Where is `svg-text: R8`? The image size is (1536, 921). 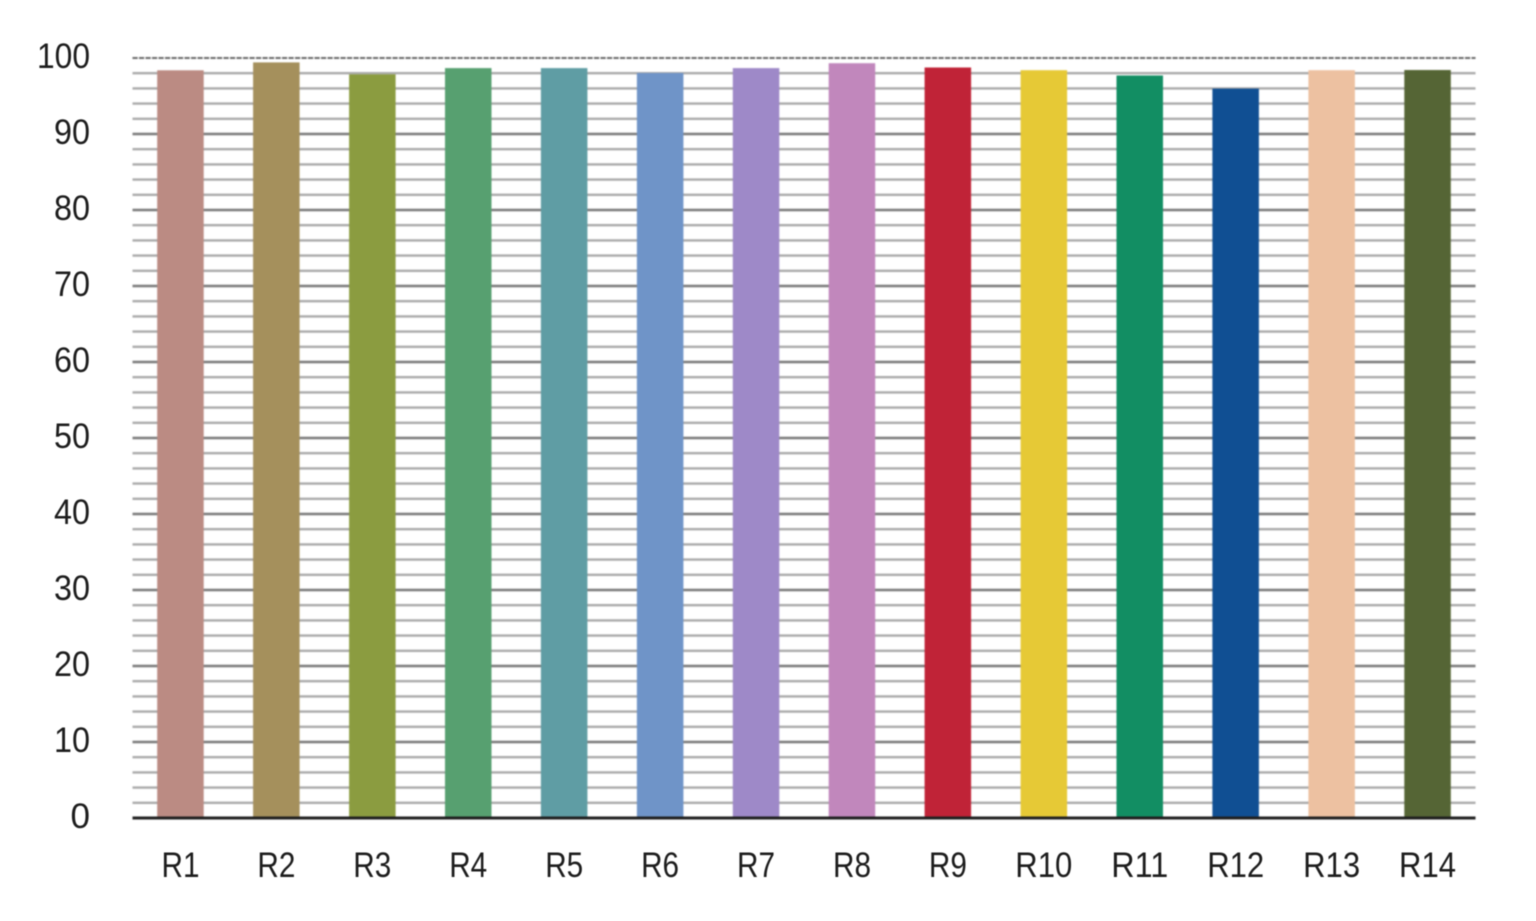 svg-text: R8 is located at coordinates (852, 865).